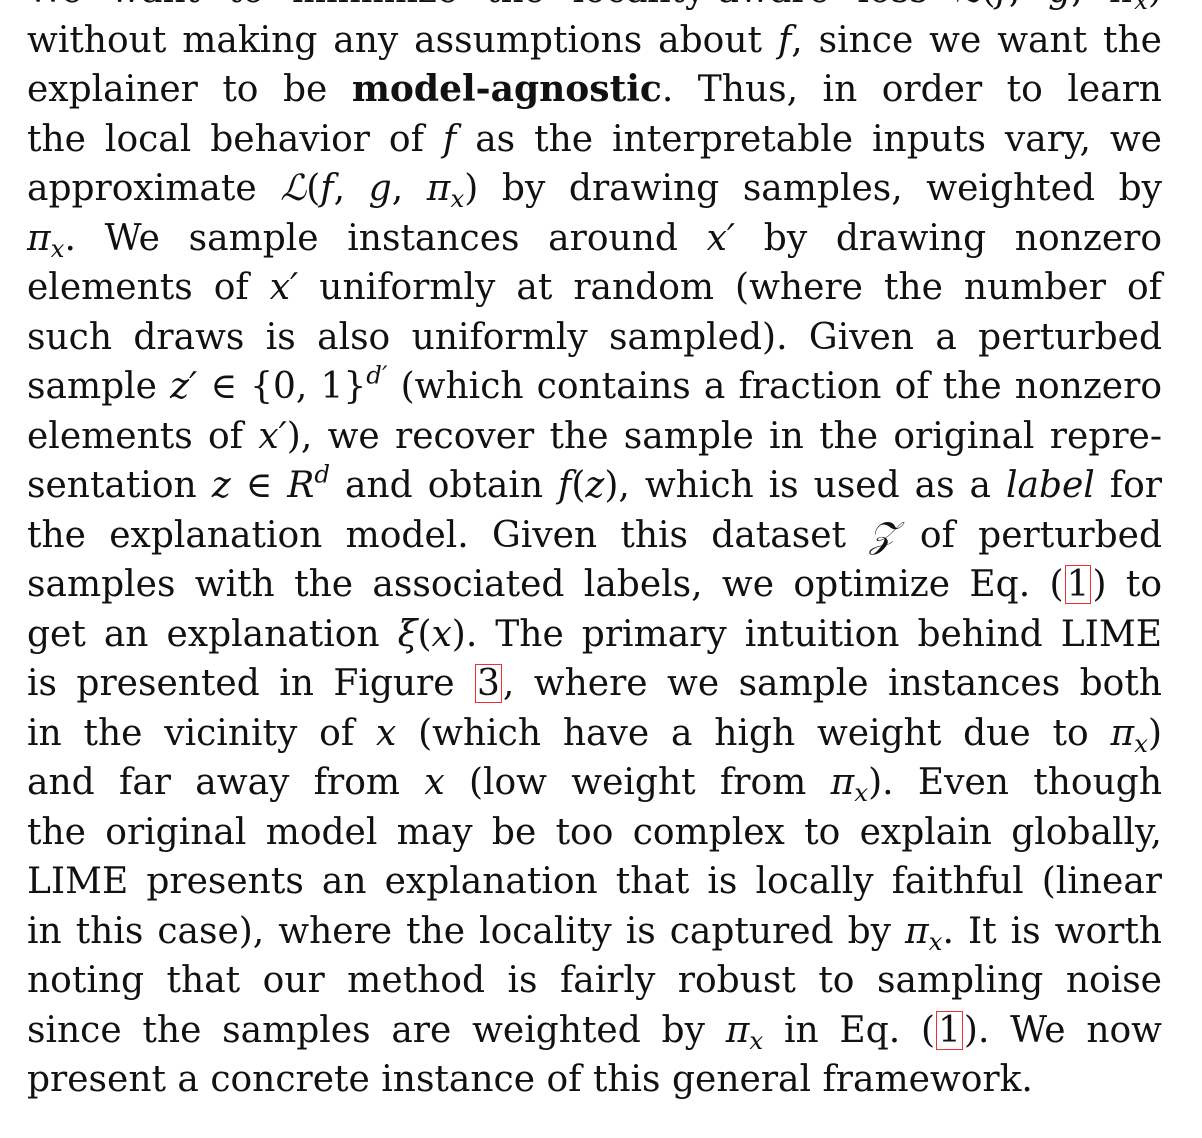 This screenshot has height=1138, width=1202. Describe the element at coordinates (753, 733) in the screenshot. I see `text-run: (which have a high weight due to` at that location.